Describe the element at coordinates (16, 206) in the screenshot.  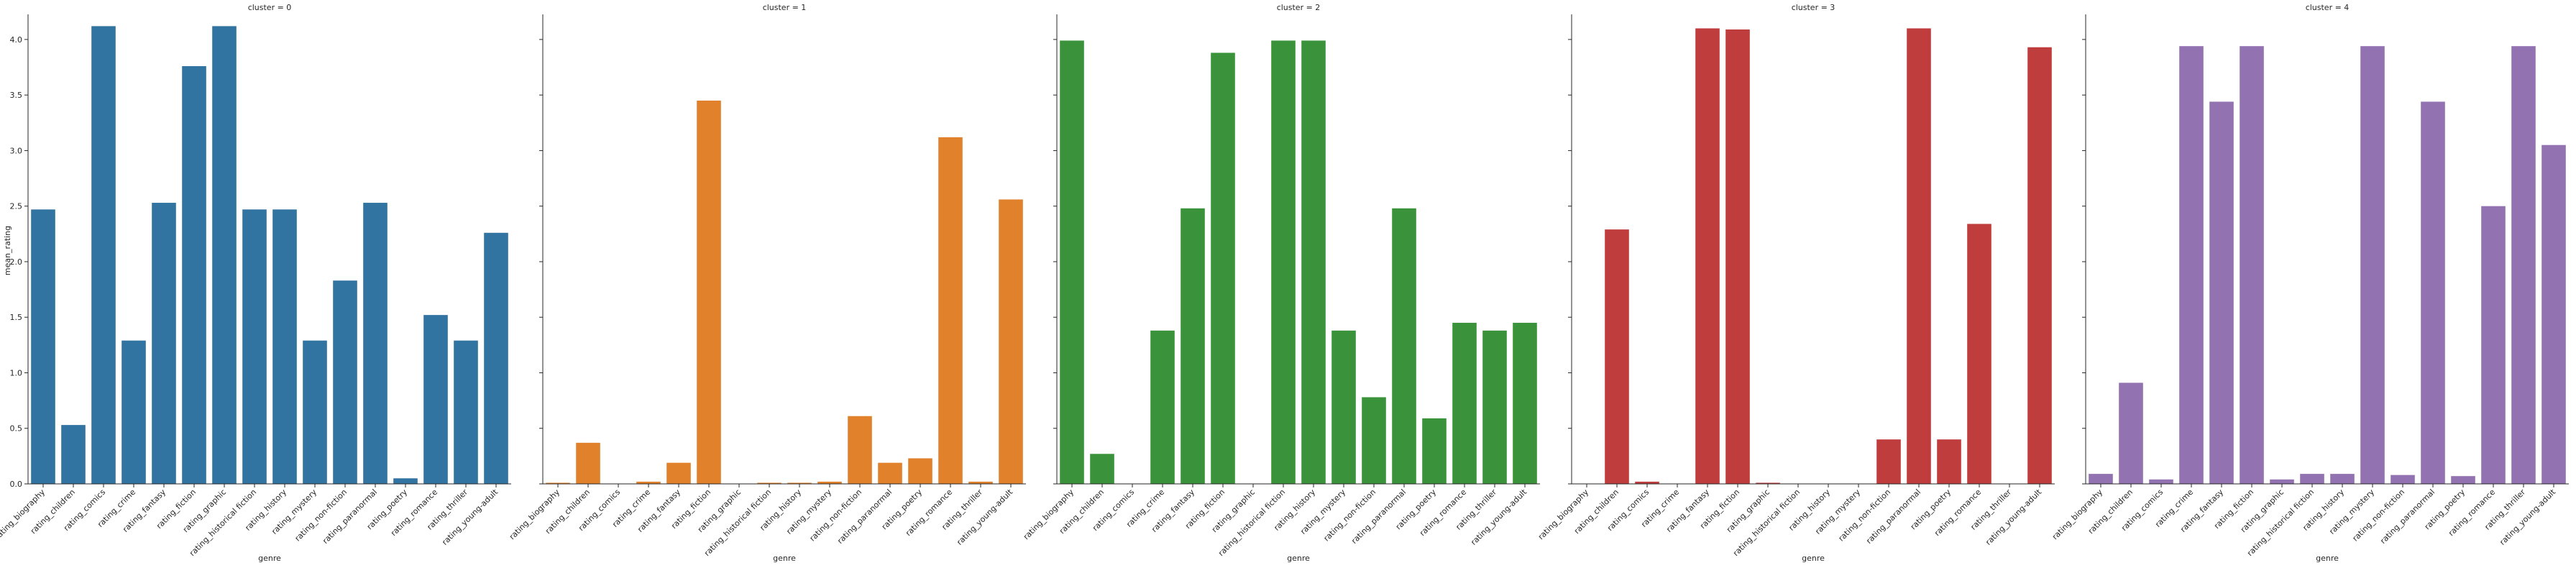
I see `y-tick-label: 2.5` at that location.